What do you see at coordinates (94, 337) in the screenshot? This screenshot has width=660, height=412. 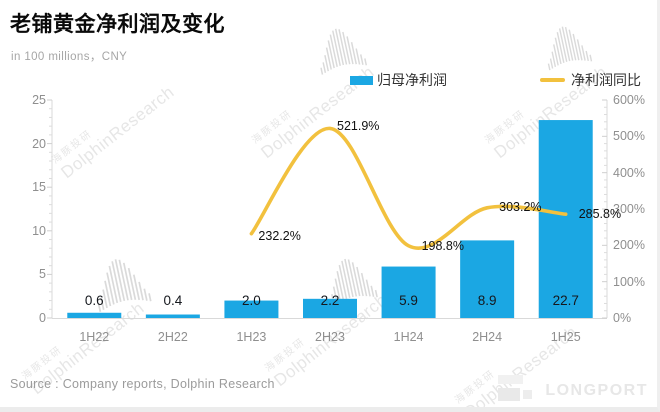 I see `category-label: 1H22` at bounding box center [94, 337].